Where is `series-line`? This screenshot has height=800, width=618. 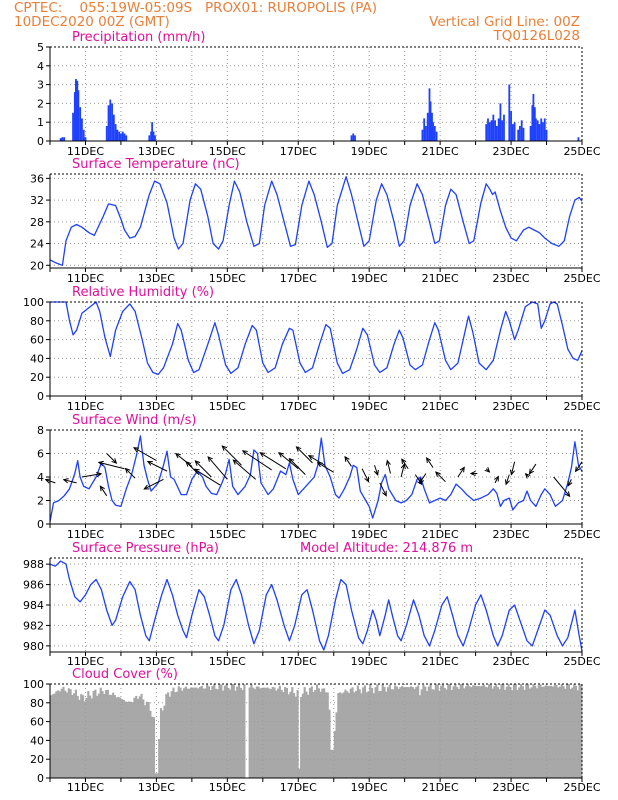
series-line is located at coordinates (316, 338).